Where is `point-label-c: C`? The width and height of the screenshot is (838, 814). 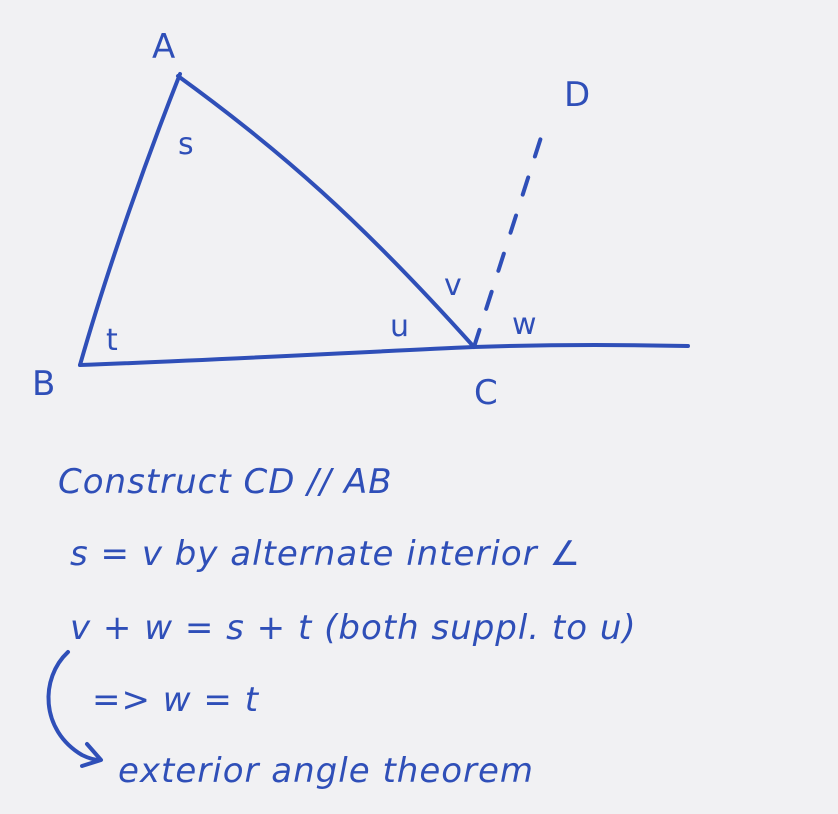
point-label-c: C is located at coordinates (486, 393).